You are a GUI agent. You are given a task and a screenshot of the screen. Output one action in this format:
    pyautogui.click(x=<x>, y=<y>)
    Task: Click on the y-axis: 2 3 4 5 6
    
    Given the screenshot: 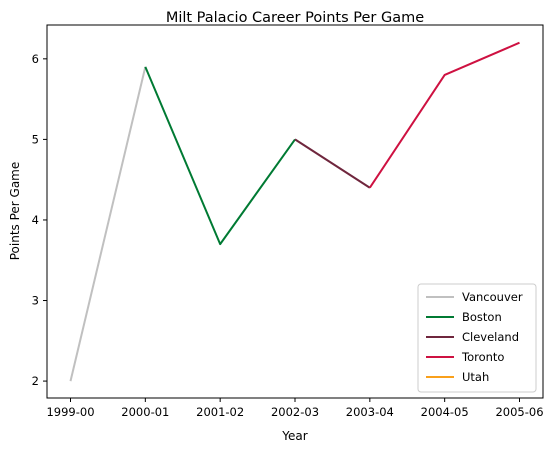 What is the action you would take?
    pyautogui.click(x=39, y=220)
    